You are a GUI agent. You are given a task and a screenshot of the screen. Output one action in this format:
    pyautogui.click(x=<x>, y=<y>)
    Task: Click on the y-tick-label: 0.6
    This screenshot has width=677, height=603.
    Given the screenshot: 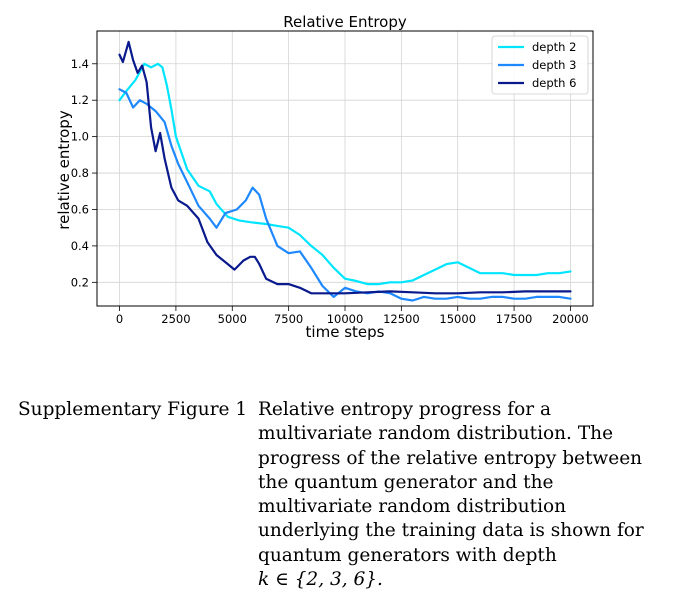 What is the action you would take?
    pyautogui.click(x=80, y=209)
    